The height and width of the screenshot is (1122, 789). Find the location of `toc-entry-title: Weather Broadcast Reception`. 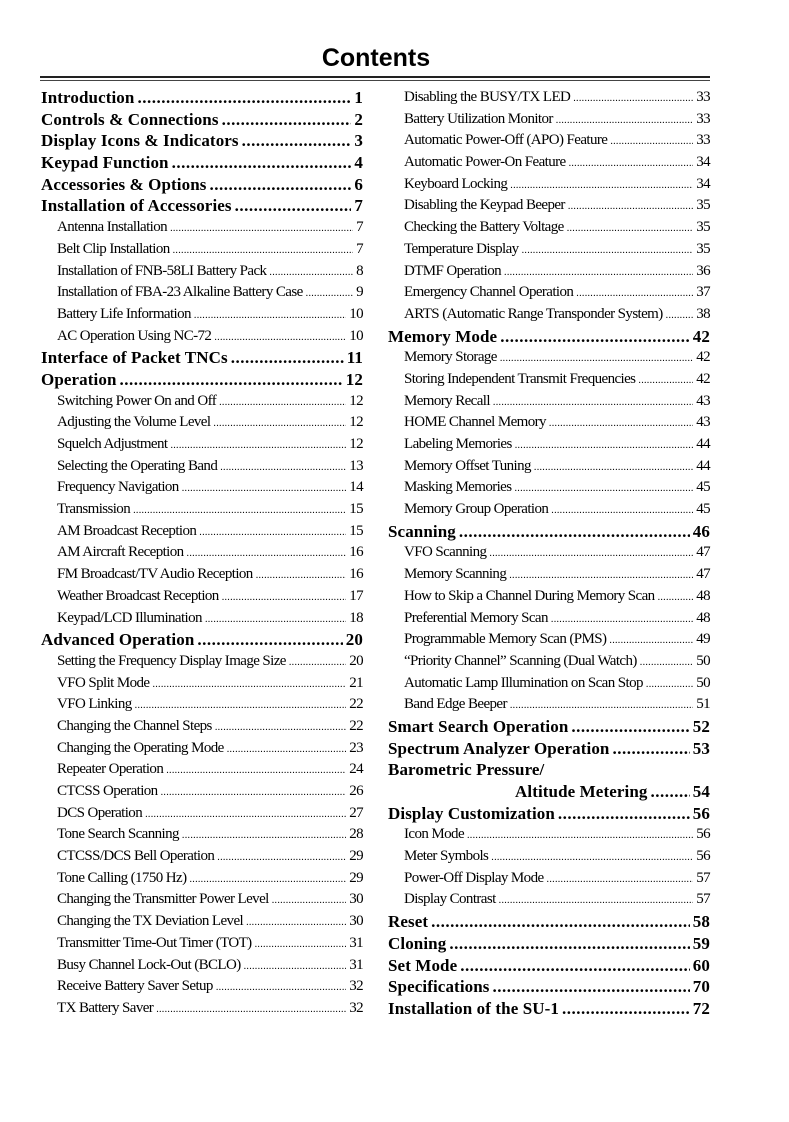

toc-entry-title: Weather Broadcast Reception is located at coordinates (138, 595).